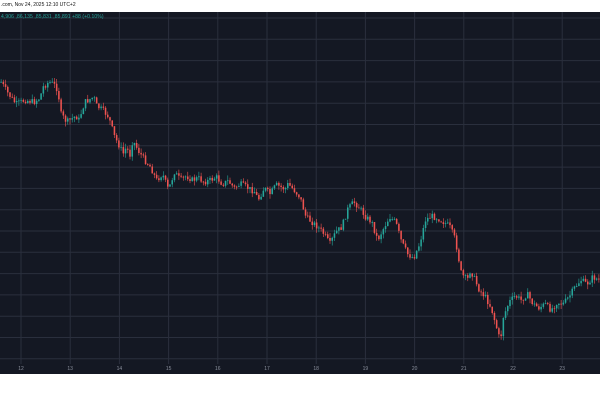  What do you see at coordinates (218, 369) in the screenshot?
I see `x-tick-label: 16` at bounding box center [218, 369].